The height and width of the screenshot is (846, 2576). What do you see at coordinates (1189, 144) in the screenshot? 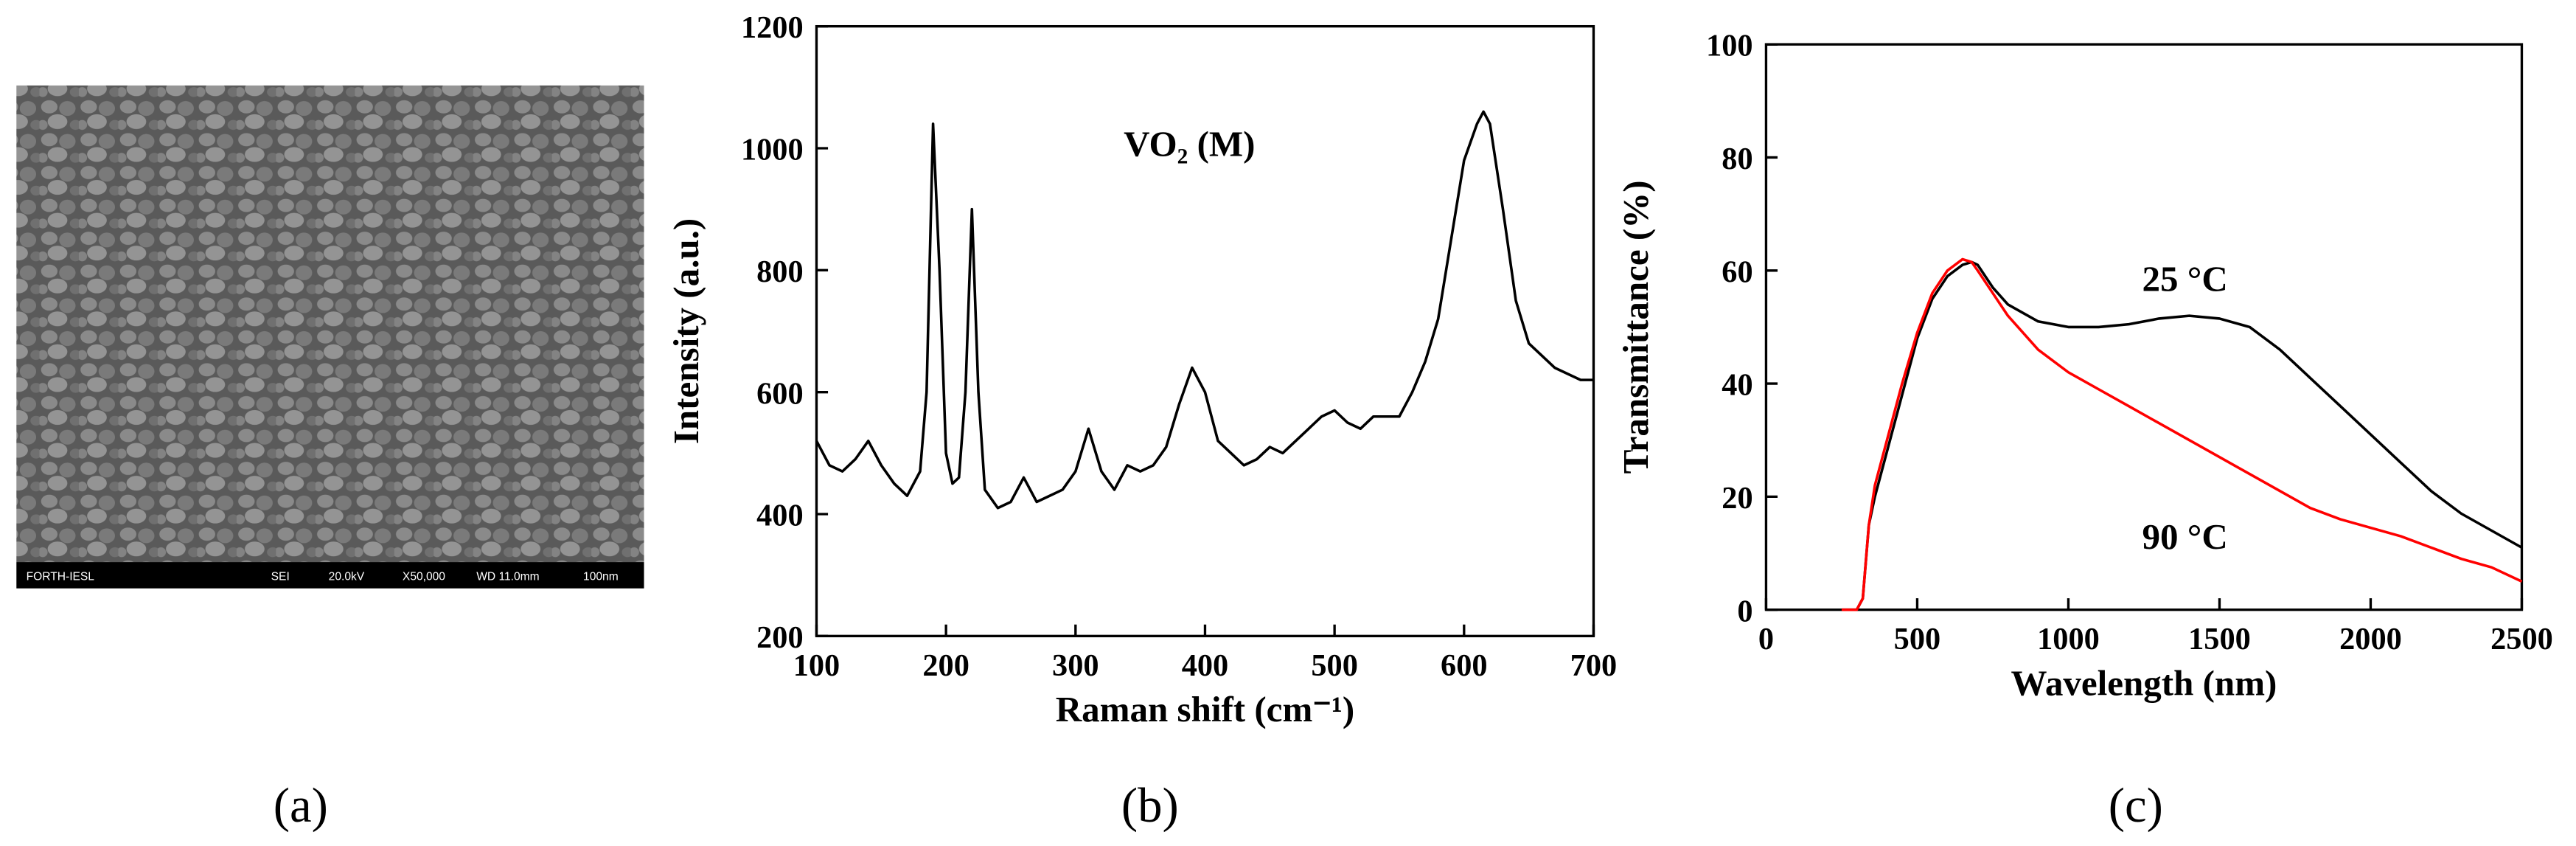
I see `annotation: VO₂ (M)` at bounding box center [1189, 144].